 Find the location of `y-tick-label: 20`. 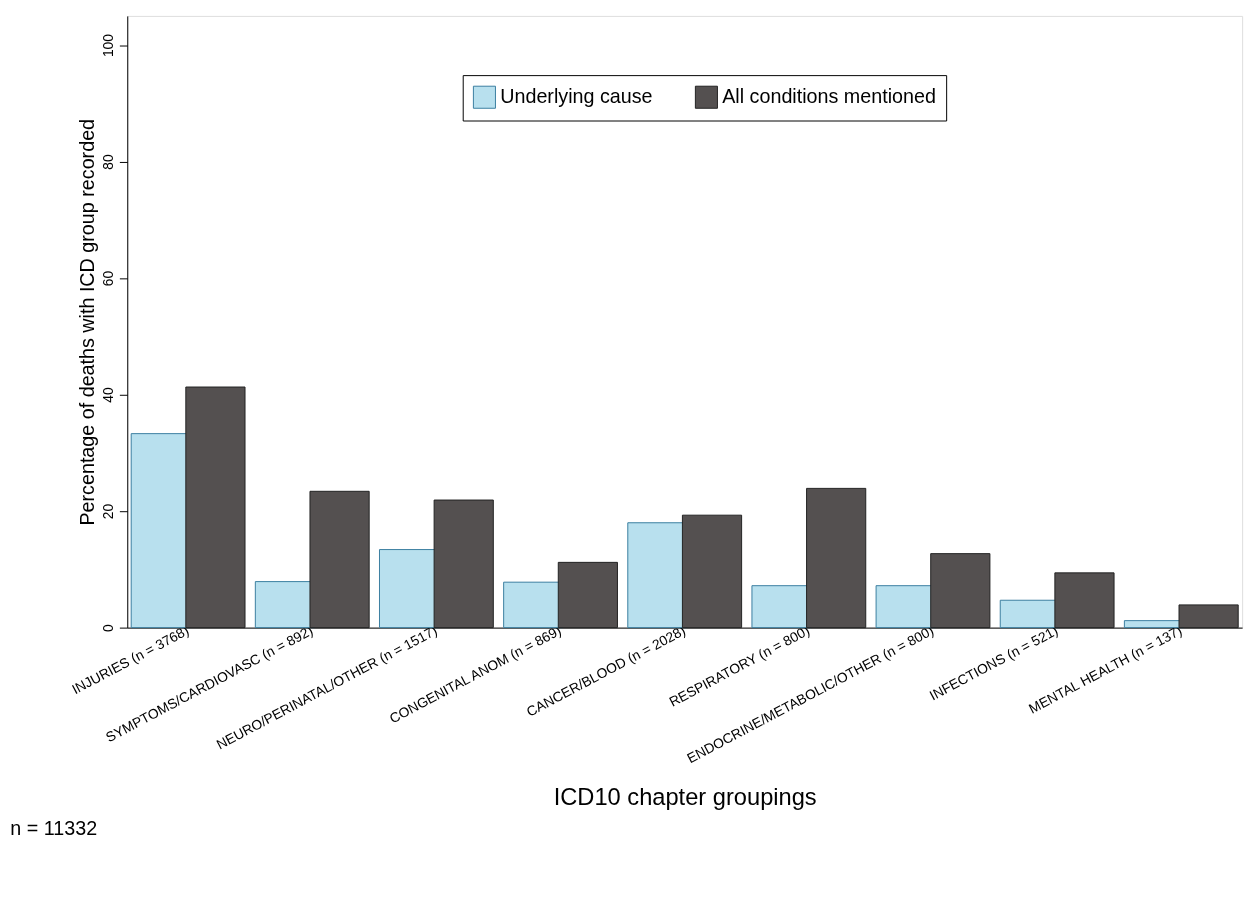

y-tick-label: 20 is located at coordinates (107, 511).